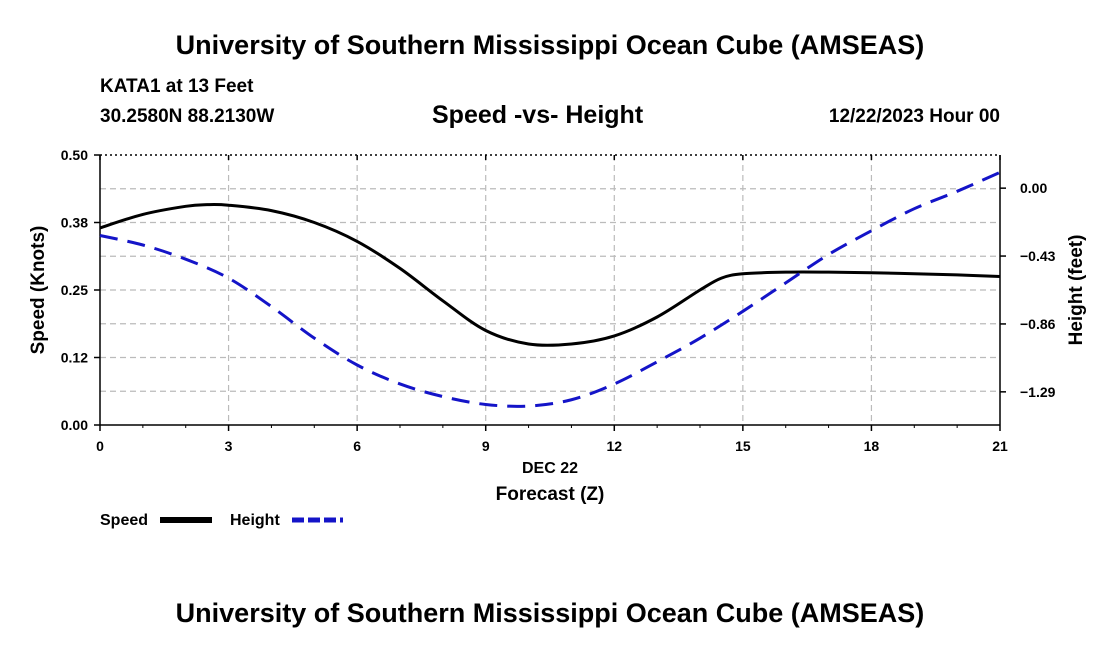 This screenshot has width=1100, height=650. Describe the element at coordinates (1038, 256) in the screenshot. I see `y2-tick-label: −0.43` at that location.